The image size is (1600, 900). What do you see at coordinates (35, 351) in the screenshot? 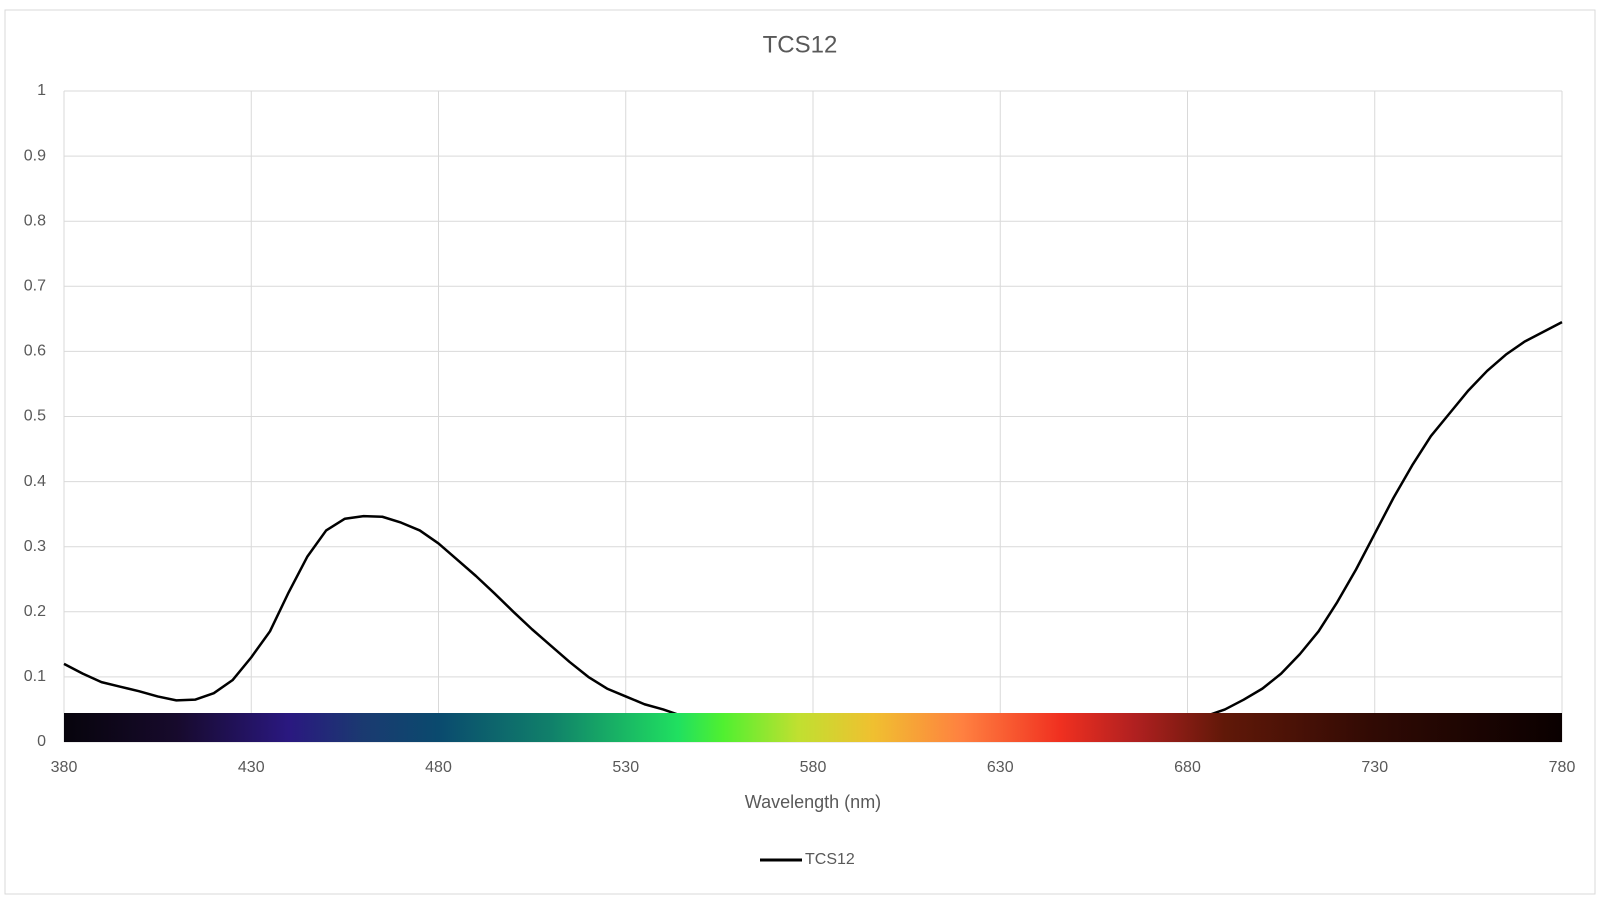
I see `y-tick-label: 0.6` at bounding box center [35, 351].